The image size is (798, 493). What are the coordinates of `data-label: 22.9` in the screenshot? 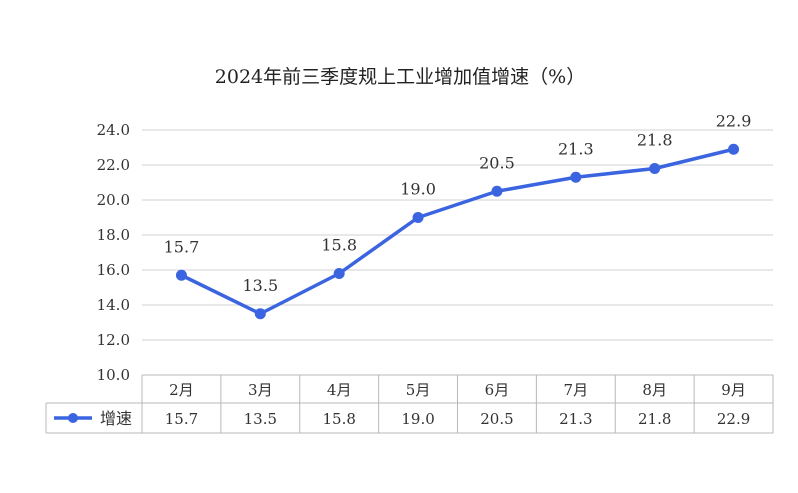 It's located at (734, 120).